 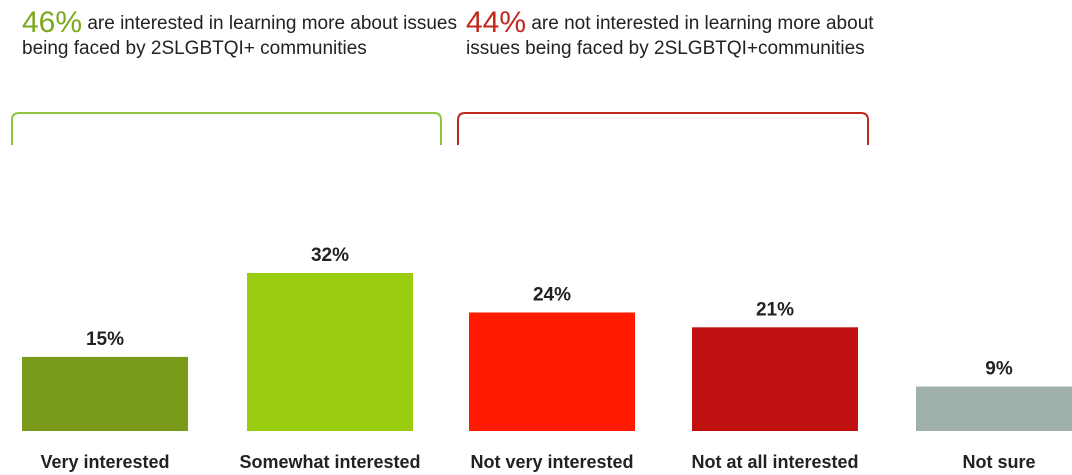 What do you see at coordinates (999, 369) in the screenshot?
I see `value-label-4: 9%` at bounding box center [999, 369].